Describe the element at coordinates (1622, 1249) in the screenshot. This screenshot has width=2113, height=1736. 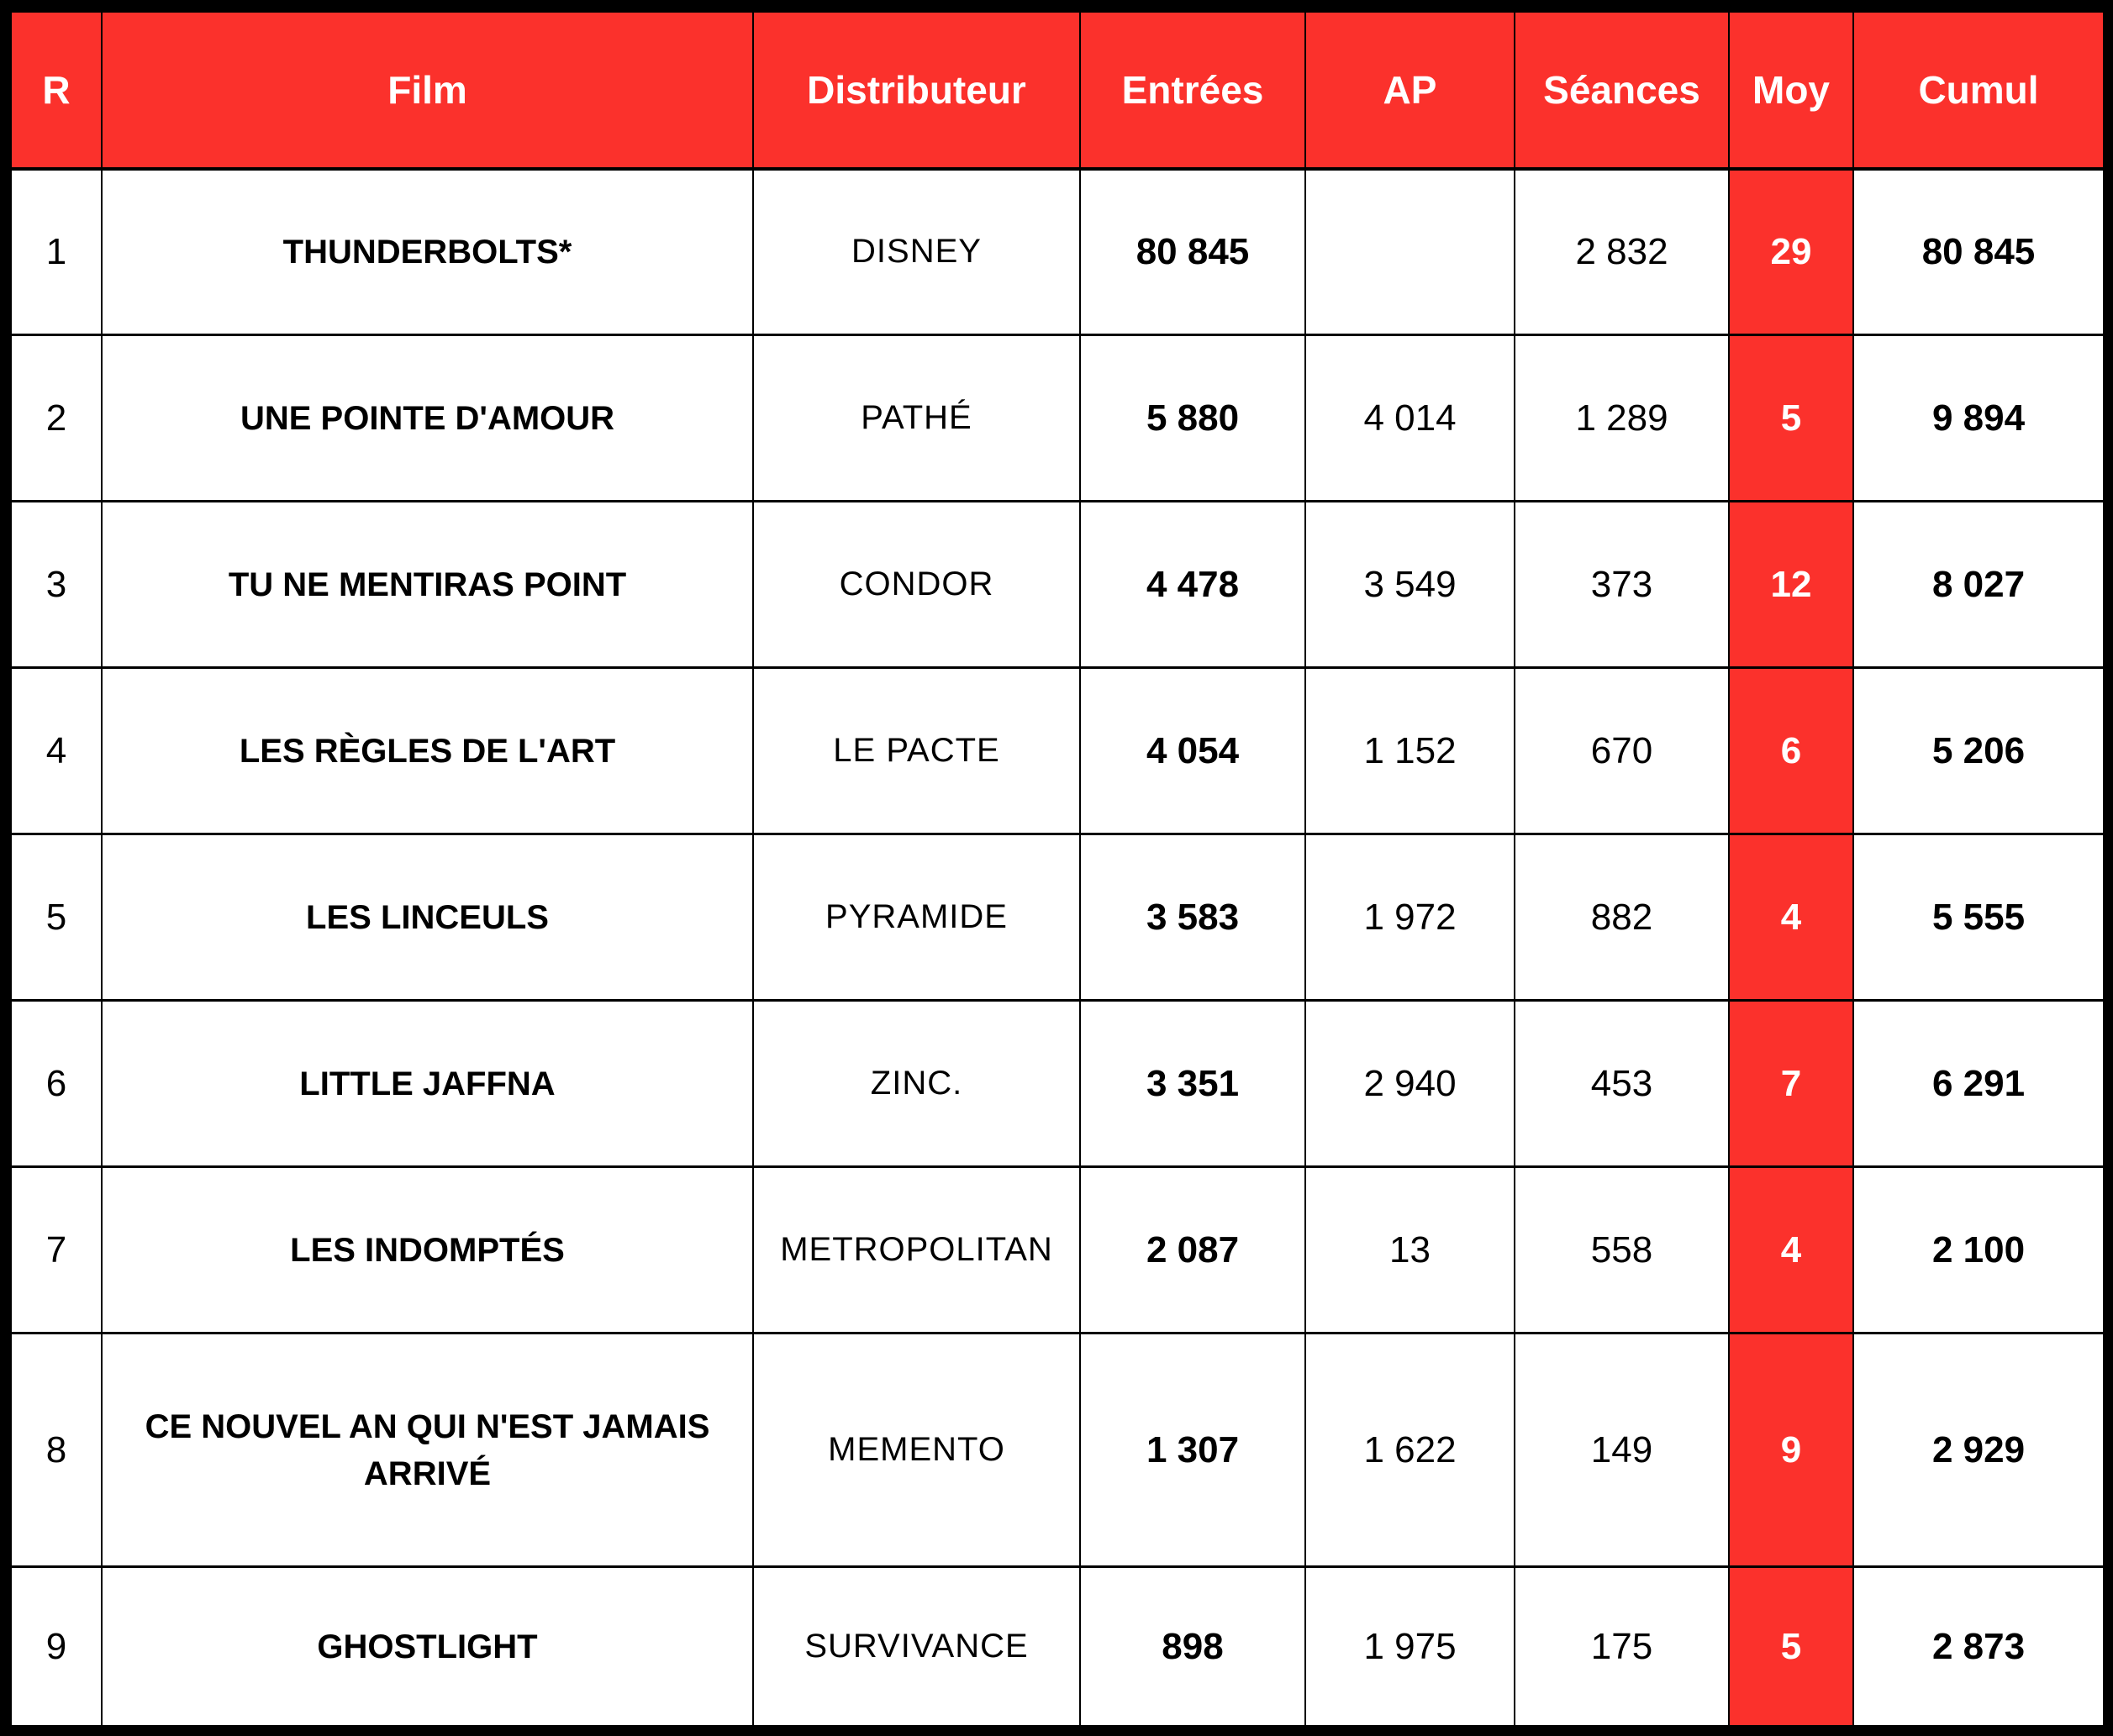
I see `seances-cell: 558` at that location.